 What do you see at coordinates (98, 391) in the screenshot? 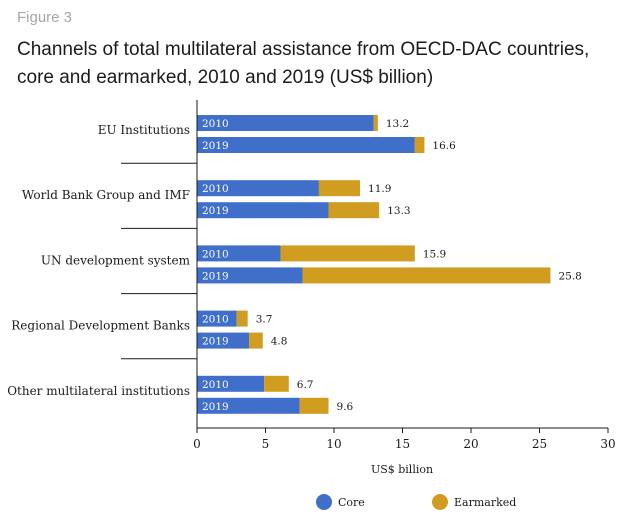
I see `category-label: Other multilateral institutions` at bounding box center [98, 391].